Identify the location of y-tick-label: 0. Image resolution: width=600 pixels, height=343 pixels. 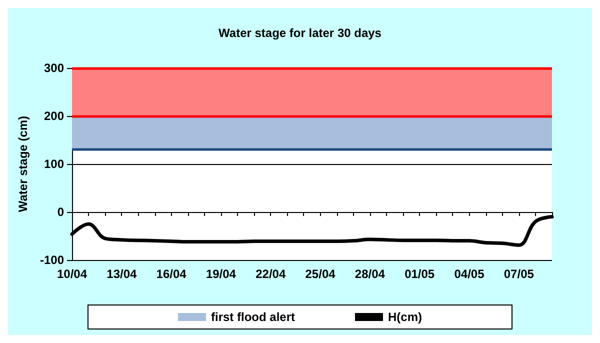
(60, 212).